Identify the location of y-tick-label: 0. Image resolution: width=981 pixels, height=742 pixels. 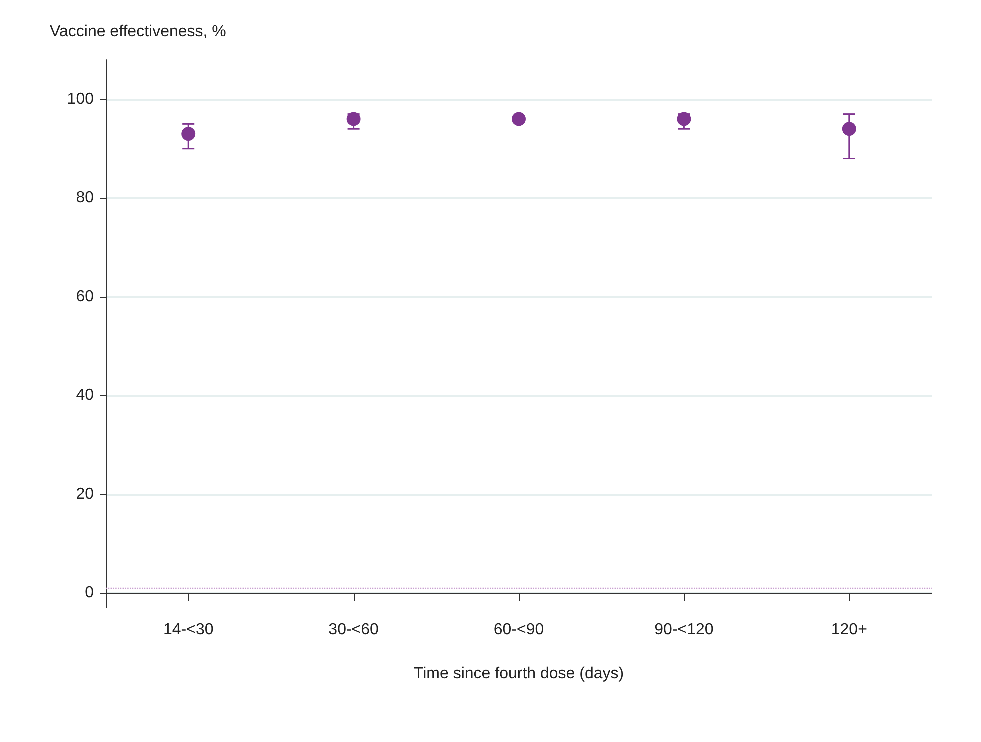
(89, 593).